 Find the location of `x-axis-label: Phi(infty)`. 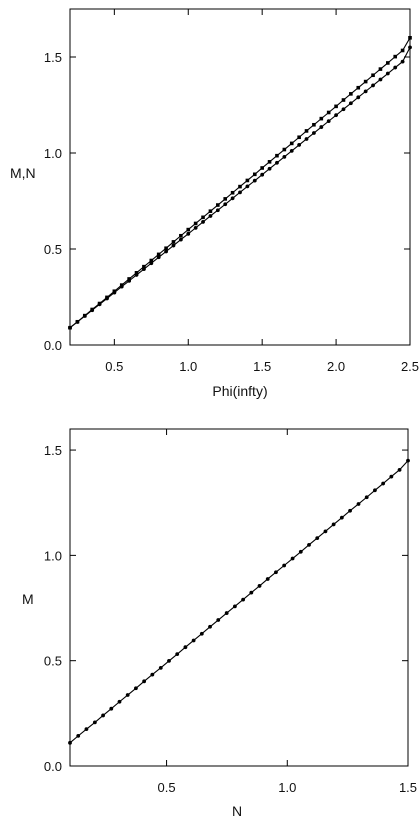

x-axis-label: Phi(infty) is located at coordinates (239, 391).